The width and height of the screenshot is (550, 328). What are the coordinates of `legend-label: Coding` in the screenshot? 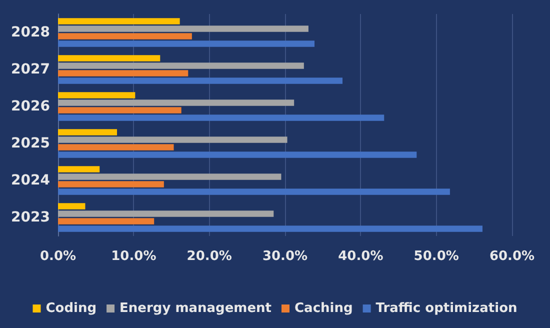 It's located at (71, 308).